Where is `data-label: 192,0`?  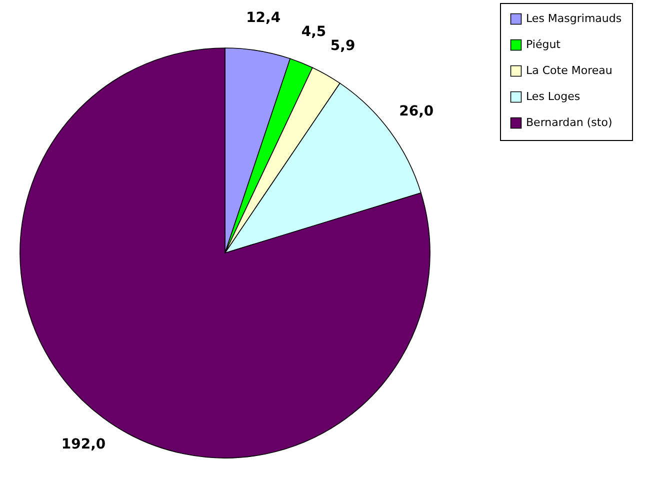 data-label: 192,0 is located at coordinates (83, 444).